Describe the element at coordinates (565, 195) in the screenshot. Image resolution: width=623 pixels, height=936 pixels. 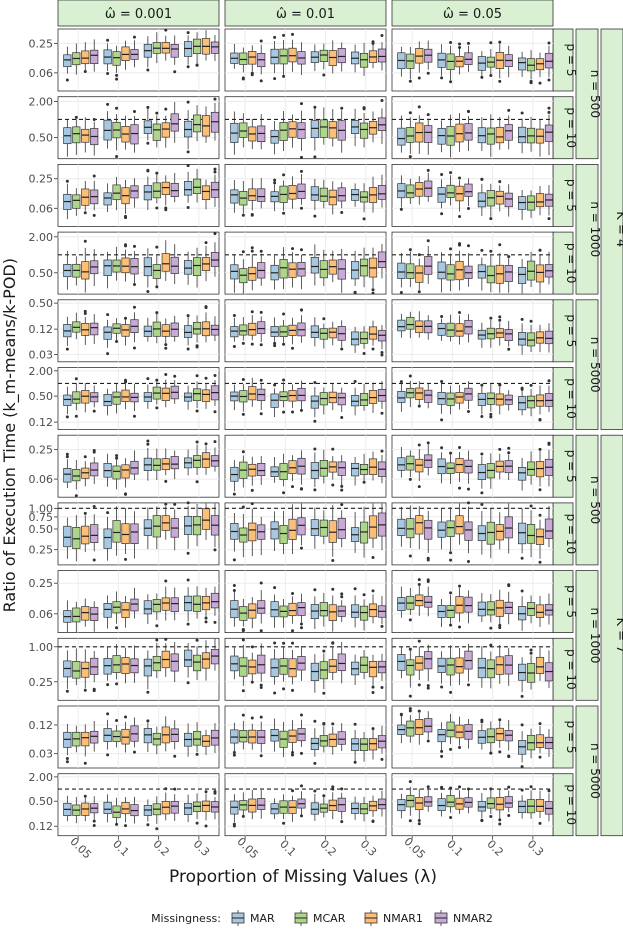
I see `p-strip-row-3: p = 5` at that location.